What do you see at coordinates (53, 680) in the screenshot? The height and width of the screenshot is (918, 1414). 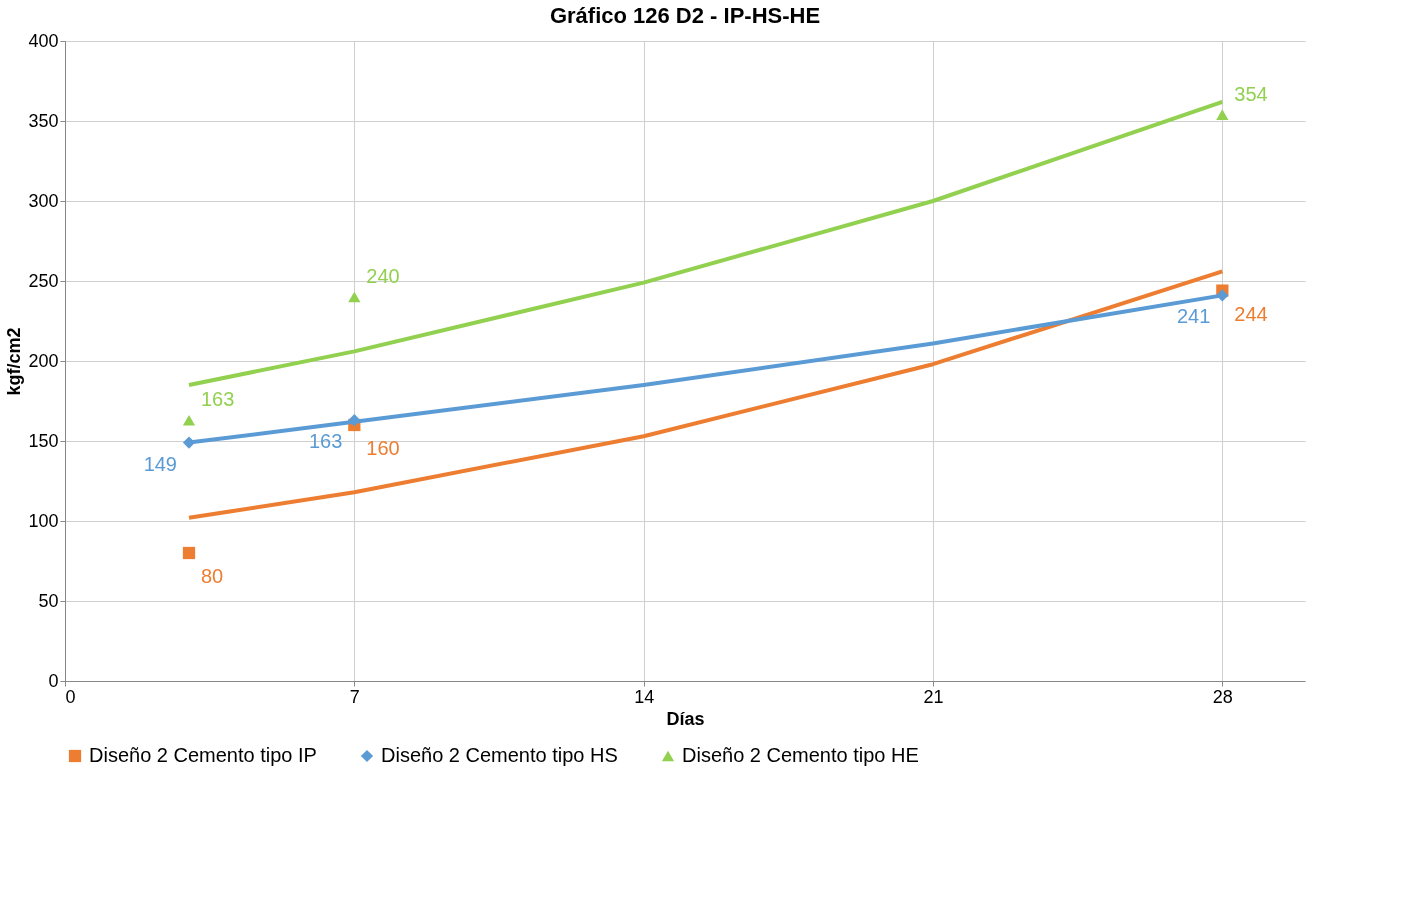 I see `y-tick-label: 0` at bounding box center [53, 680].